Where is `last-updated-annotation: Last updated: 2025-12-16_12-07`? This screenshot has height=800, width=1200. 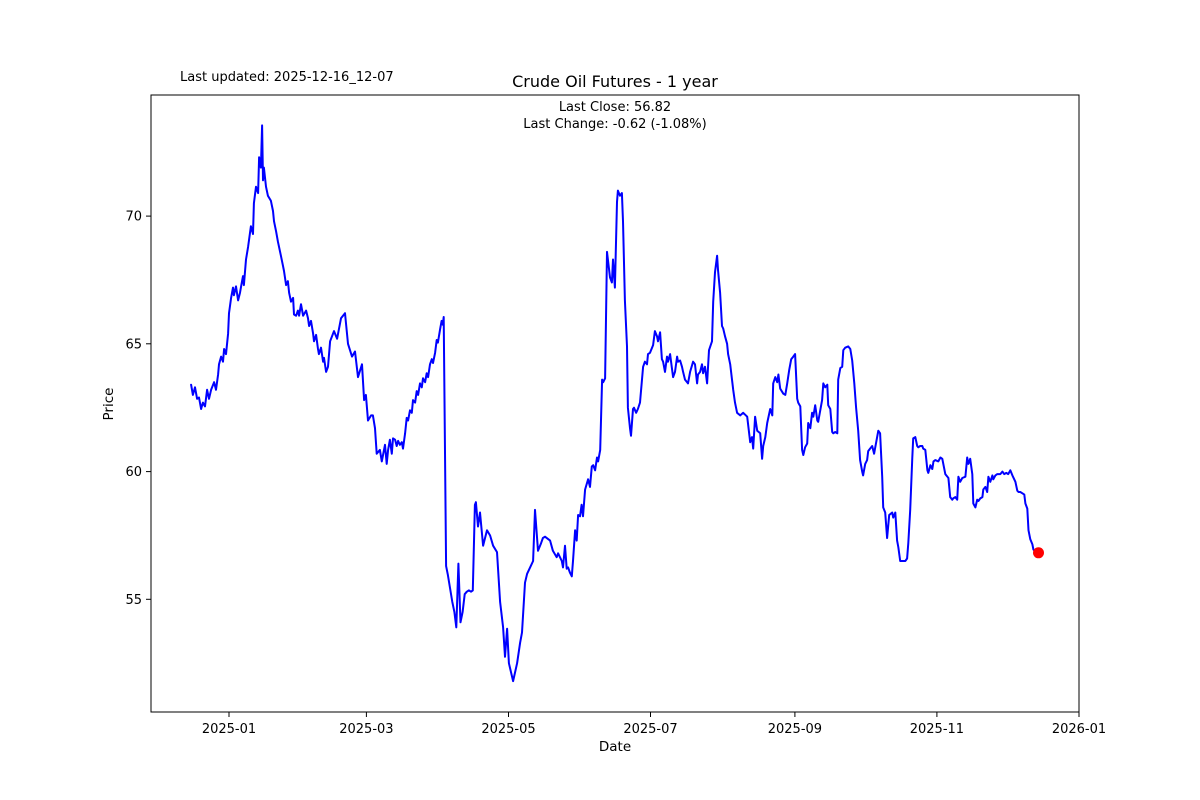
last-updated-annotation: Last updated: 2025-12-16_12-07 is located at coordinates (287, 77).